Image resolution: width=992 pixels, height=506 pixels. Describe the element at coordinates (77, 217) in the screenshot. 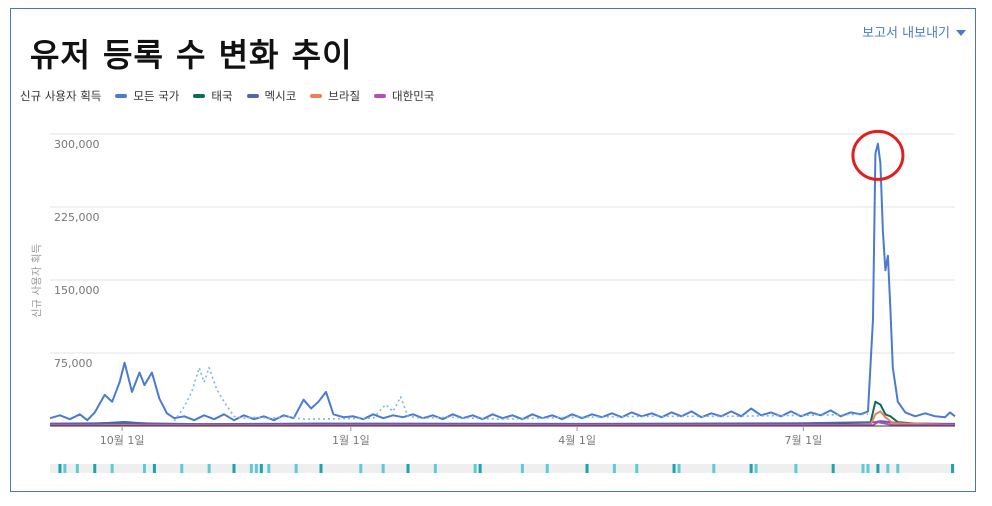

I see `y-tick-label: 225,000` at that location.